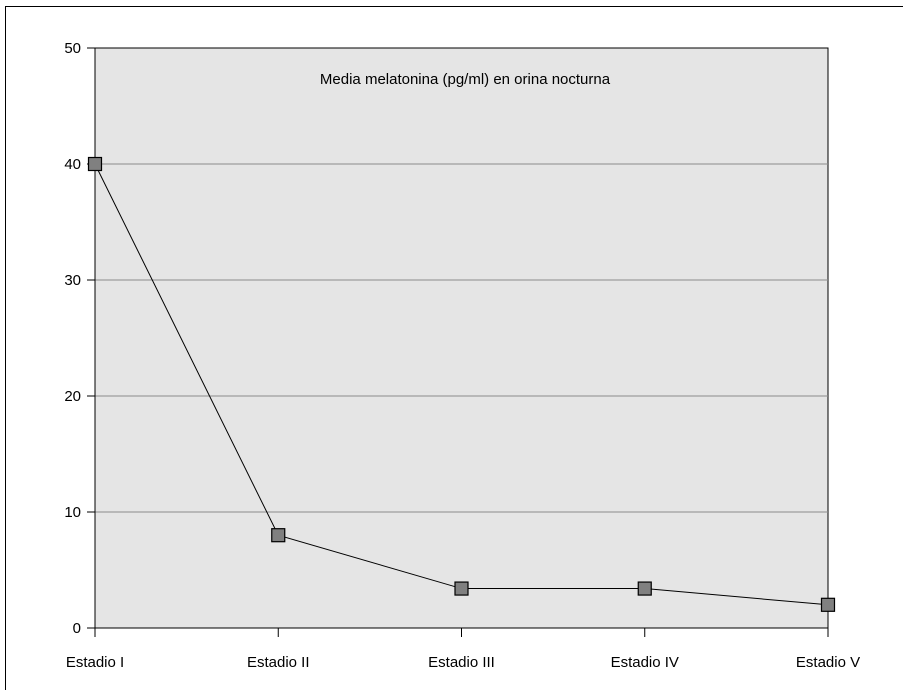 This screenshot has height=695, width=903. Describe the element at coordinates (77, 628) in the screenshot. I see `y-tick-label: 0` at that location.